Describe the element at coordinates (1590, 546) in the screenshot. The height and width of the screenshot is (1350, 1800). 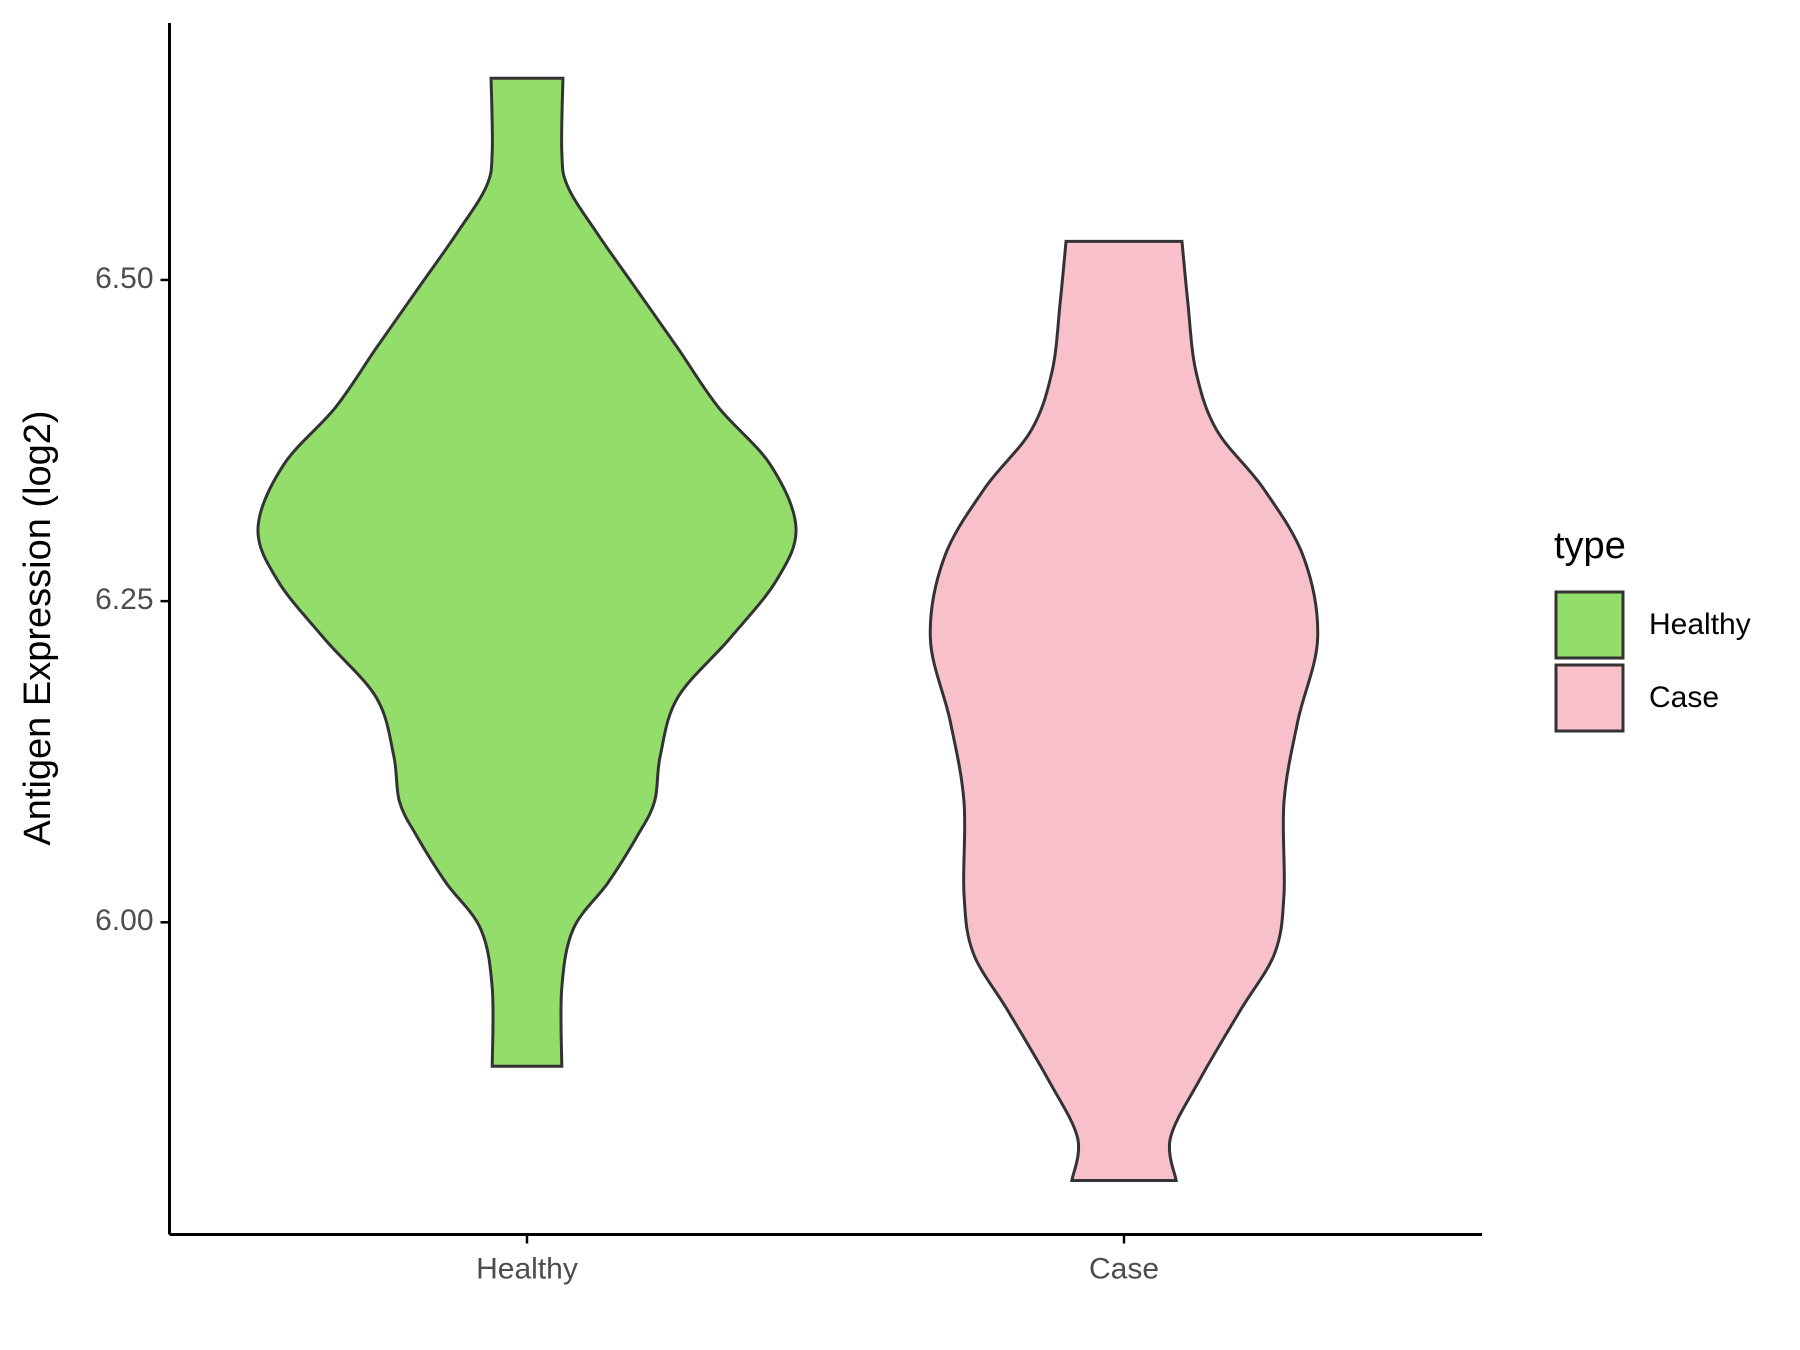
I see `legend-title: type` at that location.